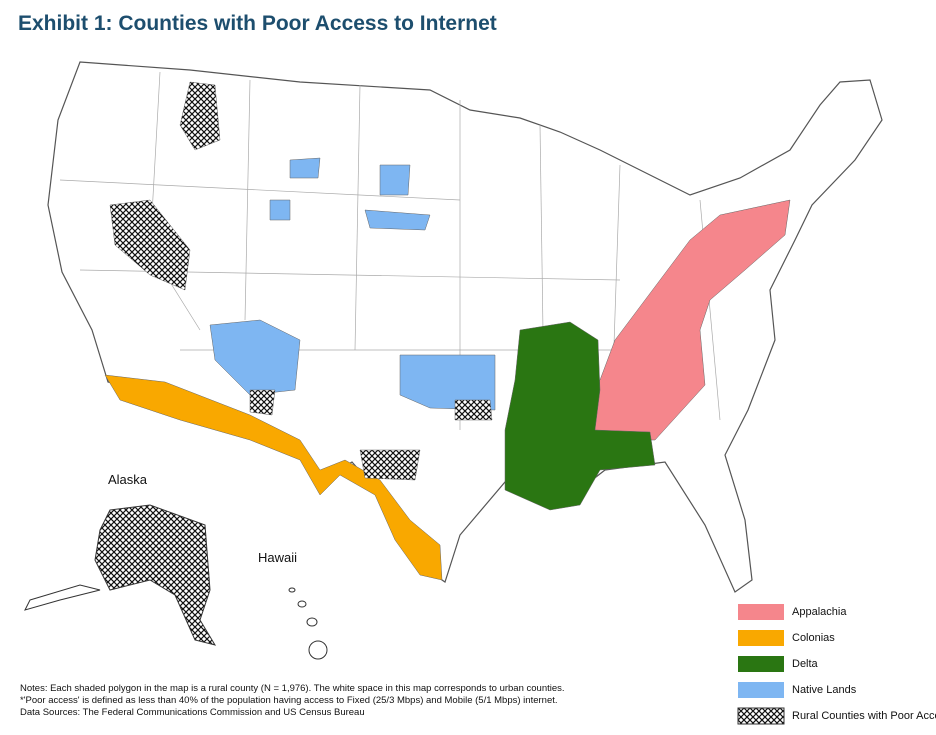  Describe the element at coordinates (128, 479) in the screenshot. I see `map-label: Alaska` at that location.